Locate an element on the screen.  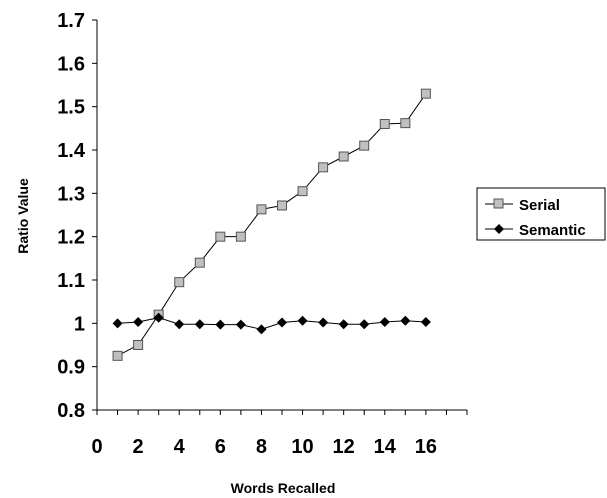
x-tick-label: 16 is located at coordinates (426, 447).